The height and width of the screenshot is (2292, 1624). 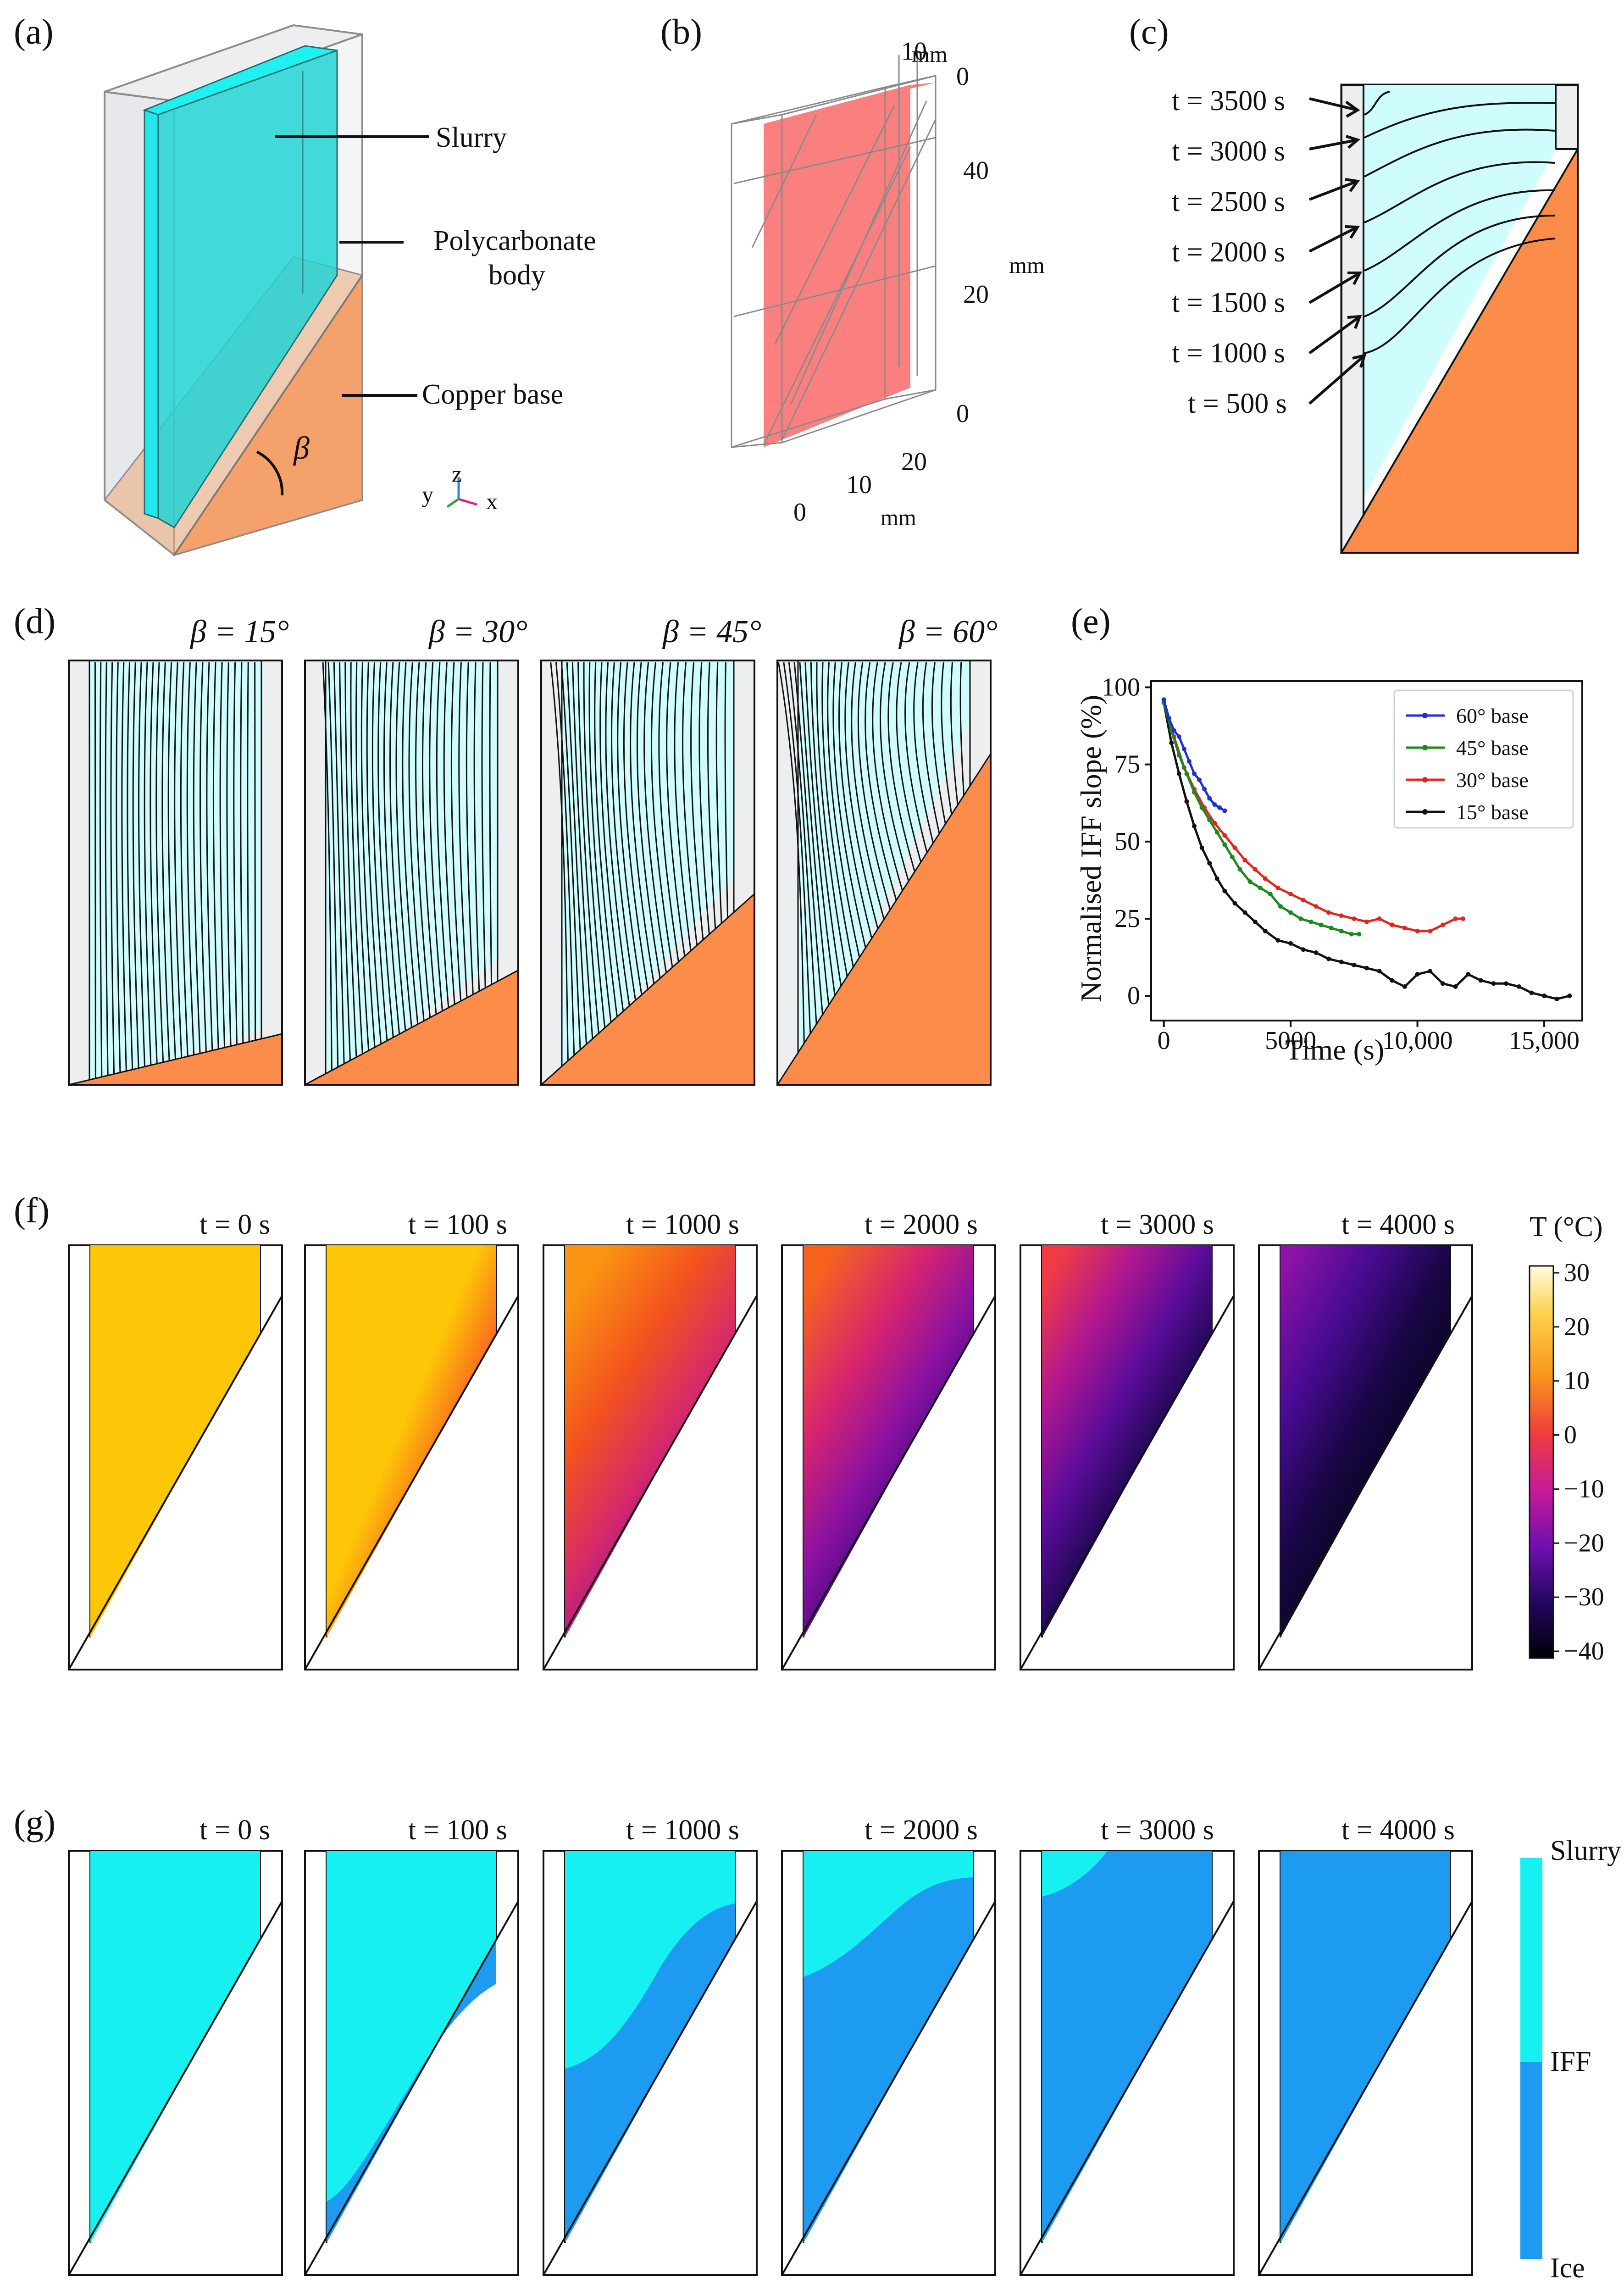 I want to click on b-unit-right: mm, so click(x=1027, y=265).